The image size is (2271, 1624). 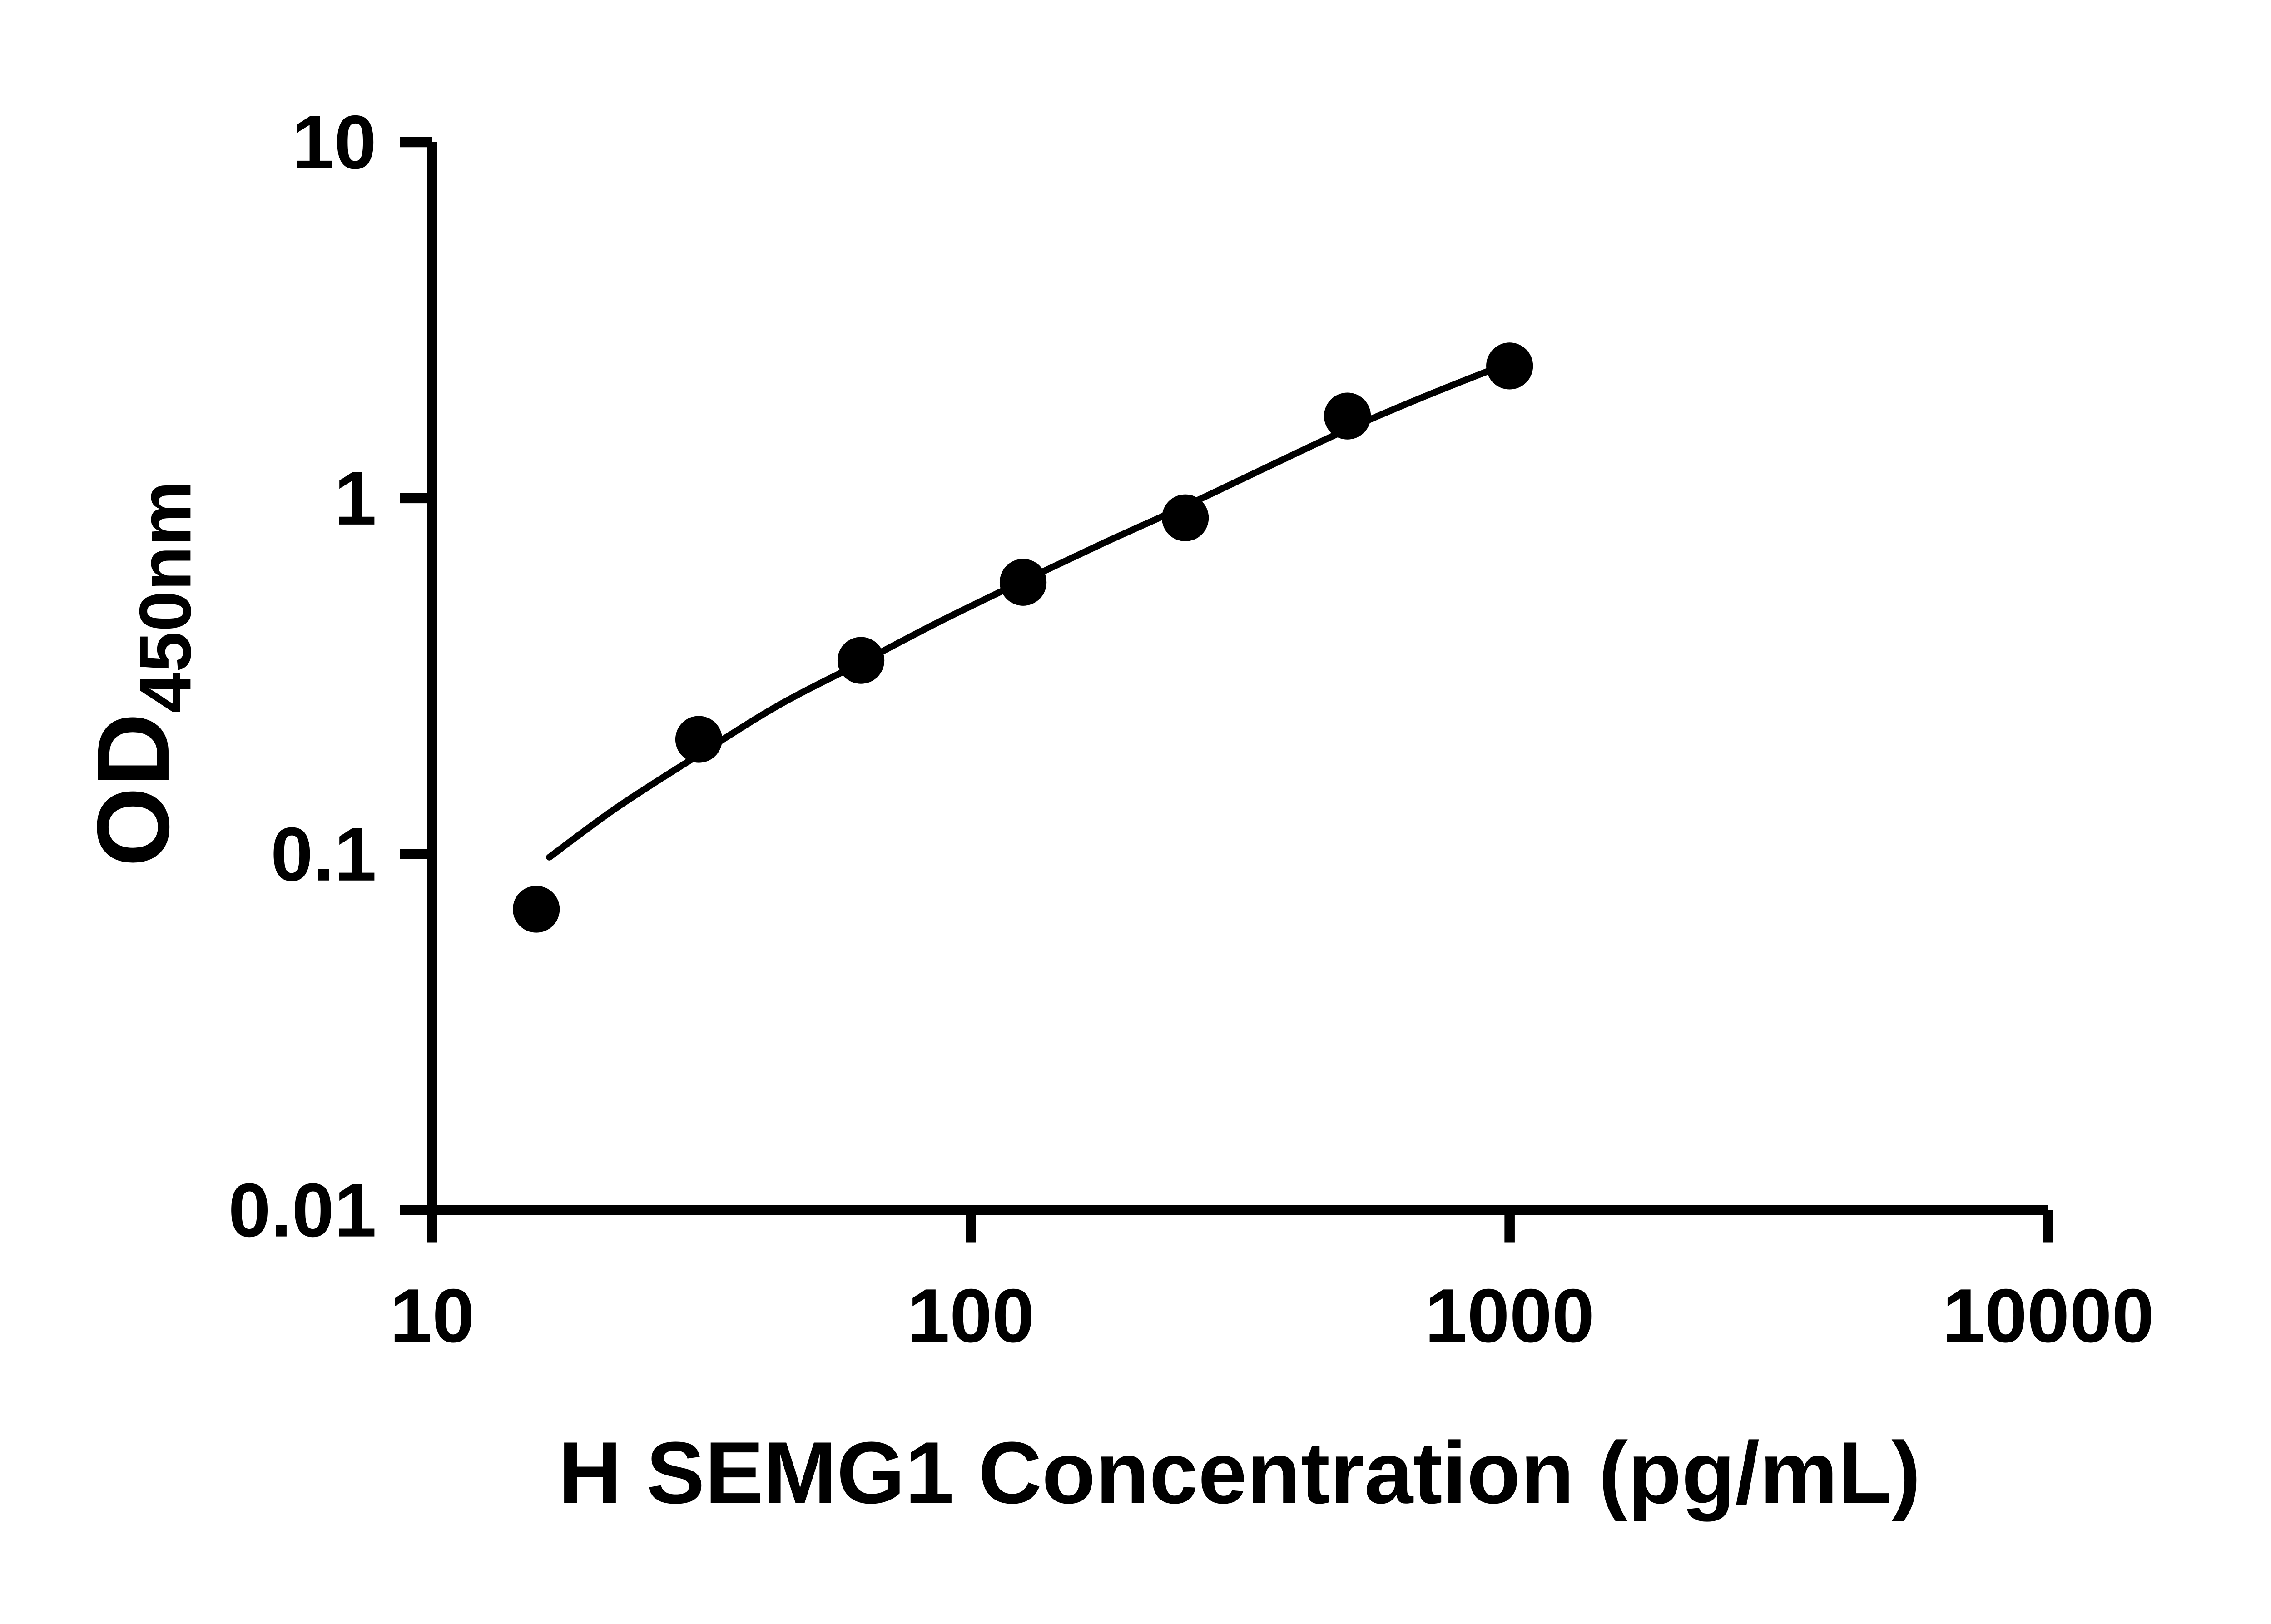 I want to click on x-axis-title: H SEMG1 Concentration (pg/mL), so click(x=1239, y=1473).